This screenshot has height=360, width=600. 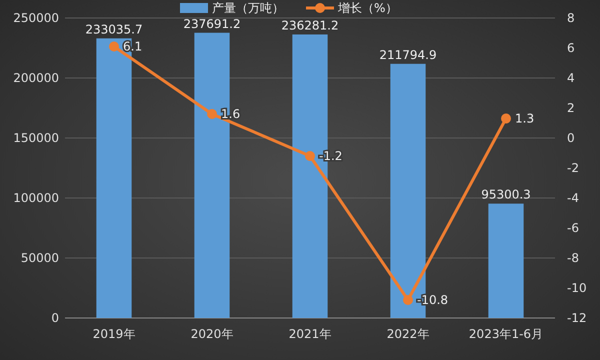 I want to click on data-label: 237691.2, so click(x=212, y=23).